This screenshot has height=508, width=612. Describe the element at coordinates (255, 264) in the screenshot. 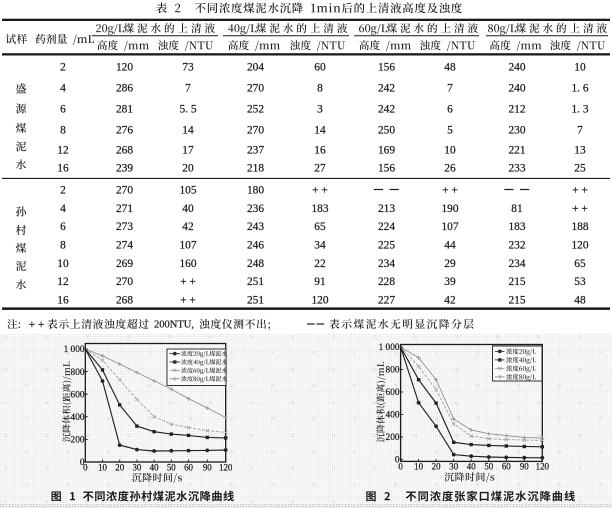

I see `svg-text: 248` at that location.